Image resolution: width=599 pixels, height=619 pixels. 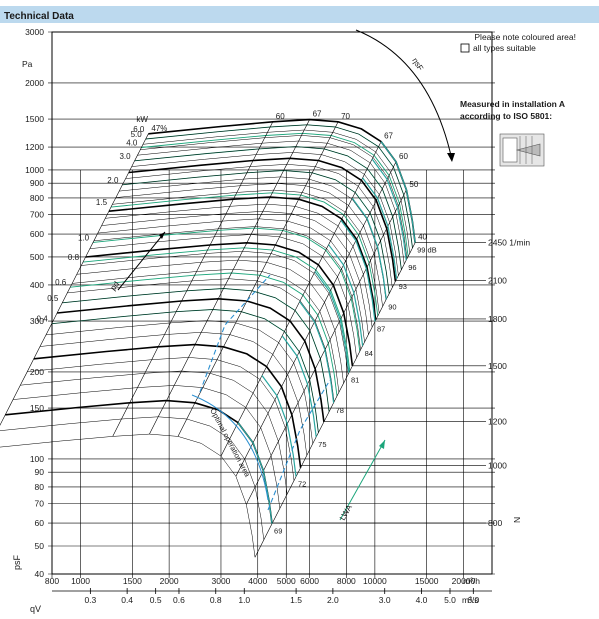 What do you see at coordinates (125, 156) in the screenshot?
I see `power-label: 3.0` at bounding box center [125, 156].